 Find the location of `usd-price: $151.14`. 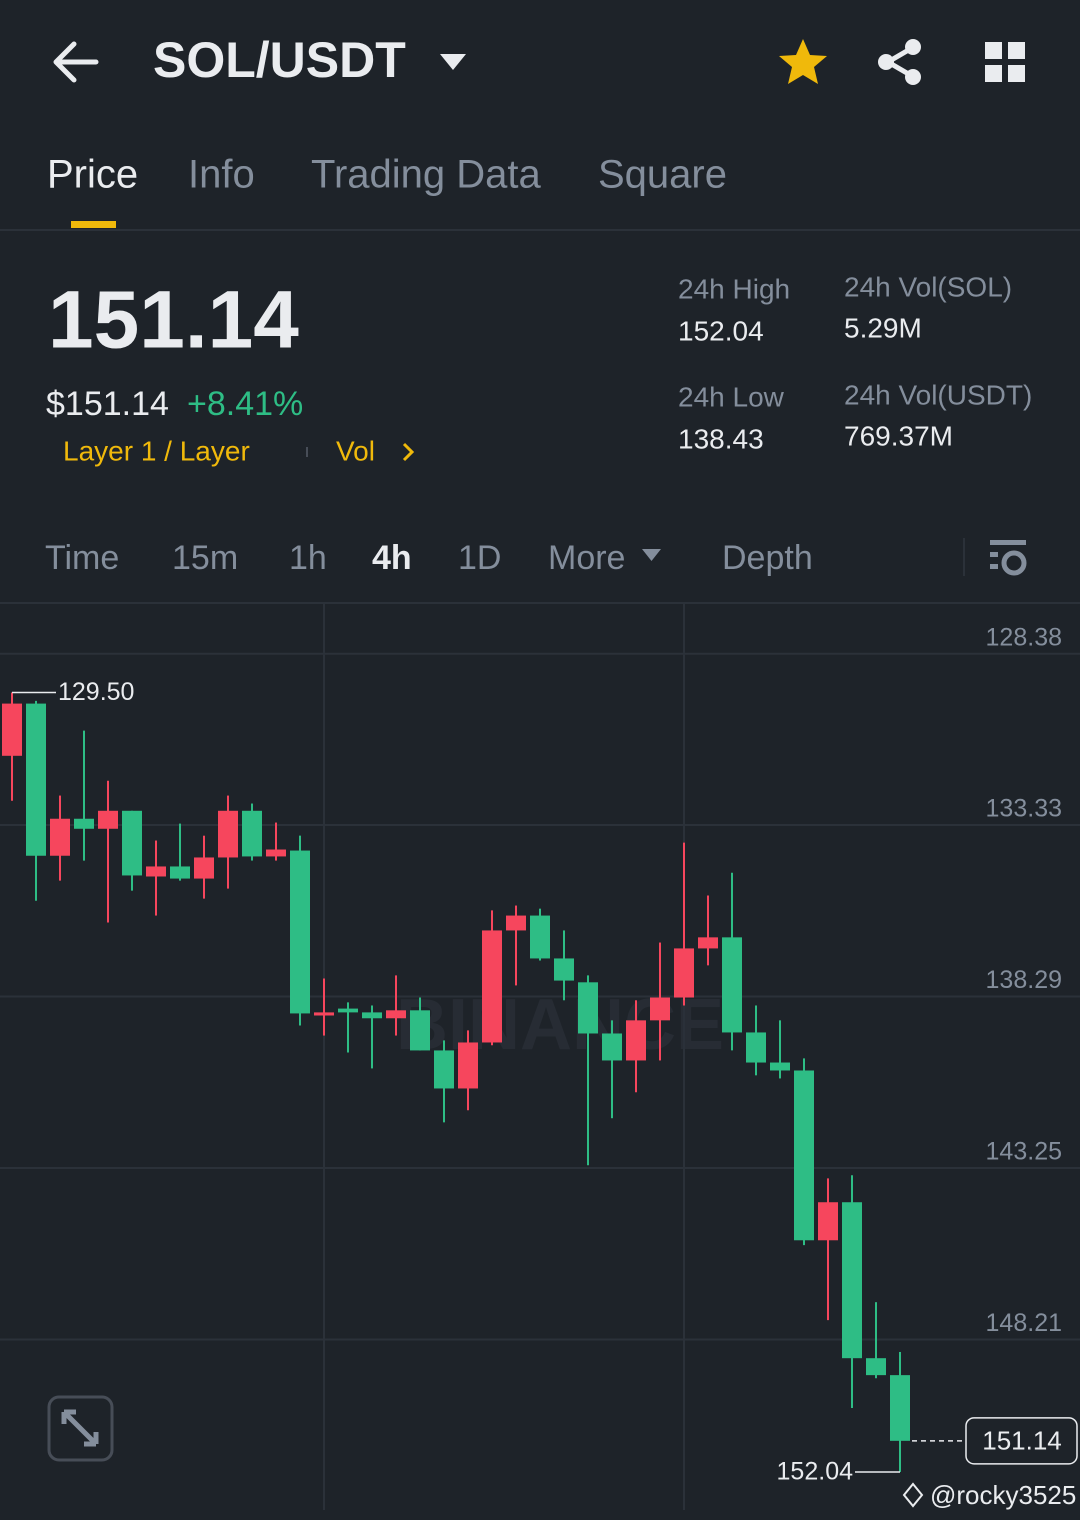

usd-price: $151.14 is located at coordinates (107, 404).